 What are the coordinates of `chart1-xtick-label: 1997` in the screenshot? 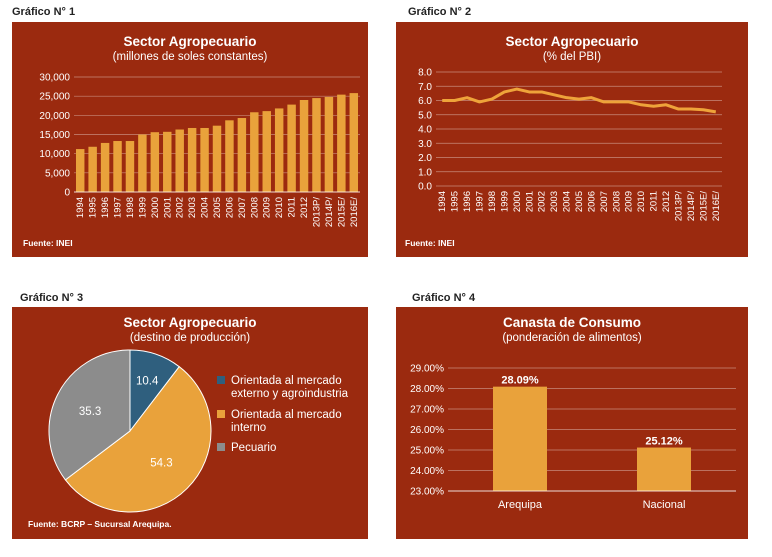 It's located at (118, 207).